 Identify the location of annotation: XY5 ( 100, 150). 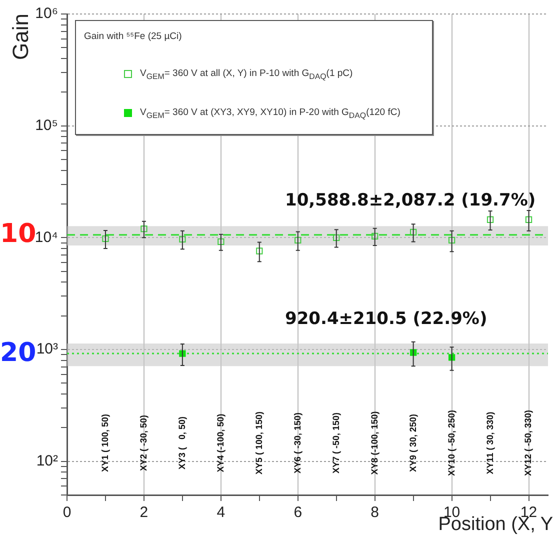
(259, 443).